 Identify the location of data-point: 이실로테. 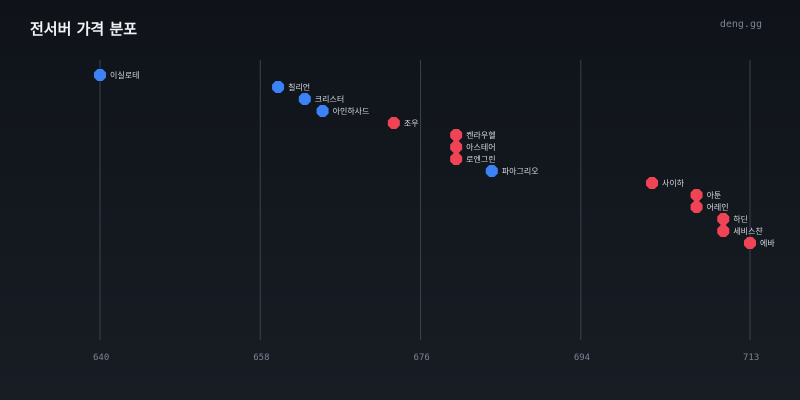
(116, 75).